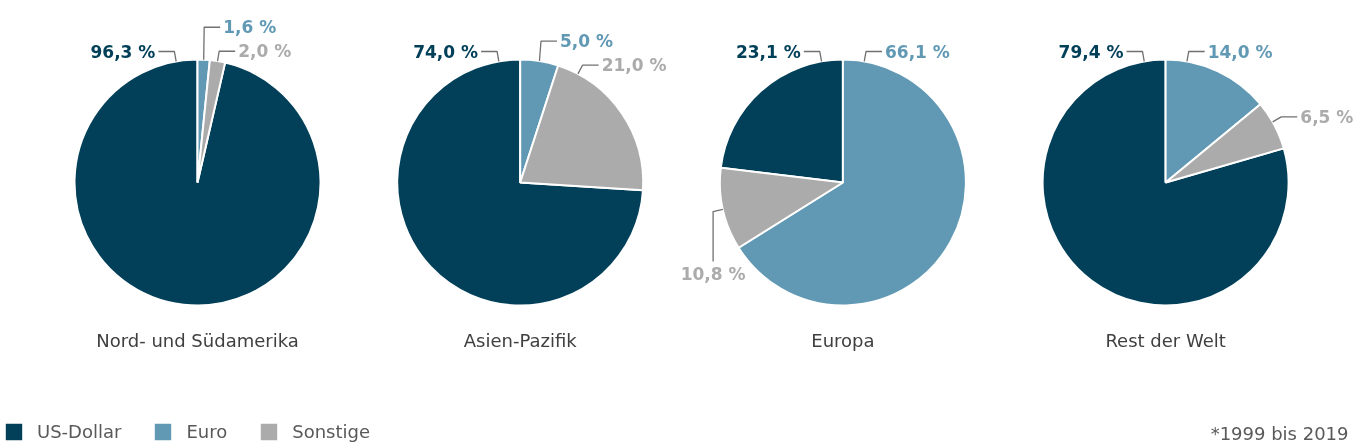 The height and width of the screenshot is (445, 1364). Describe the element at coordinates (917, 51) in the screenshot. I see `data-label: 66,1 %` at that location.